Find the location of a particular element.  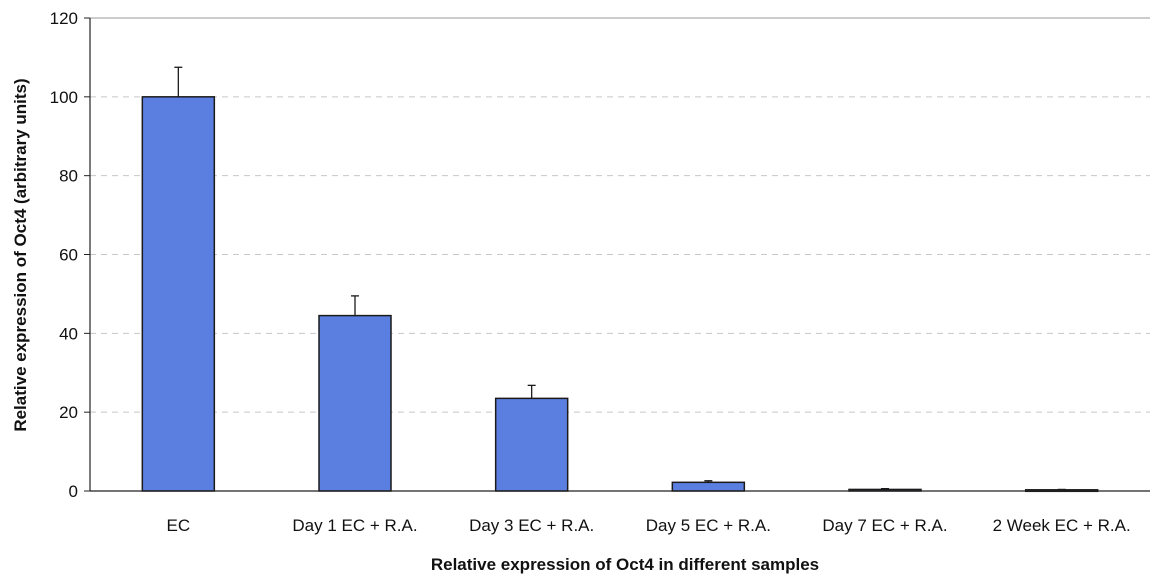

y-tick-label: 100 is located at coordinates (64, 97).